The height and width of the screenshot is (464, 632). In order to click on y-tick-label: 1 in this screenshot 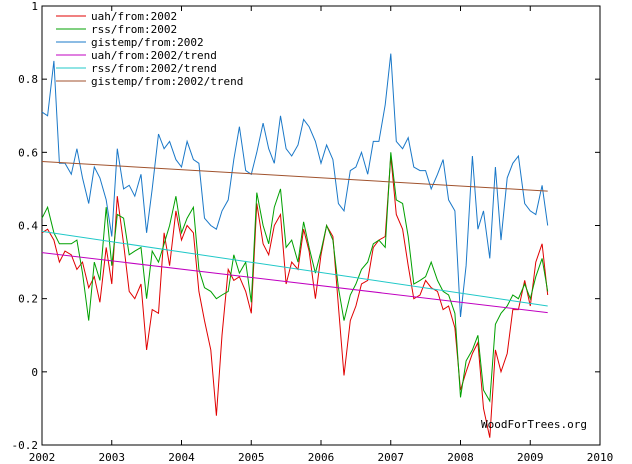, I will do `click(34, 6)`.